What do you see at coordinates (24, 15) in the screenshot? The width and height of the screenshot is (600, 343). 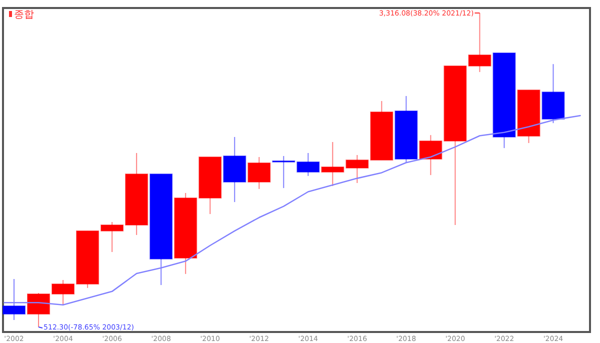 I see `chart-title: 종합` at bounding box center [24, 15].